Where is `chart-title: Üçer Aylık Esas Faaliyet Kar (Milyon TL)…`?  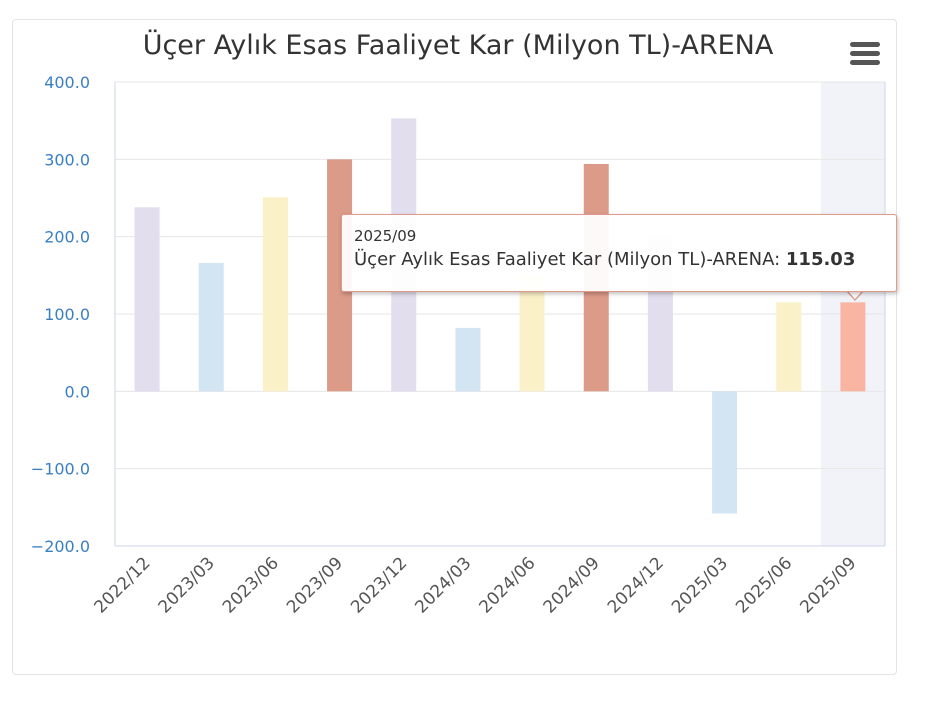 chart-title: Üçer Aylık Esas Faaliyet Kar (Milyon TL)… is located at coordinates (458, 45).